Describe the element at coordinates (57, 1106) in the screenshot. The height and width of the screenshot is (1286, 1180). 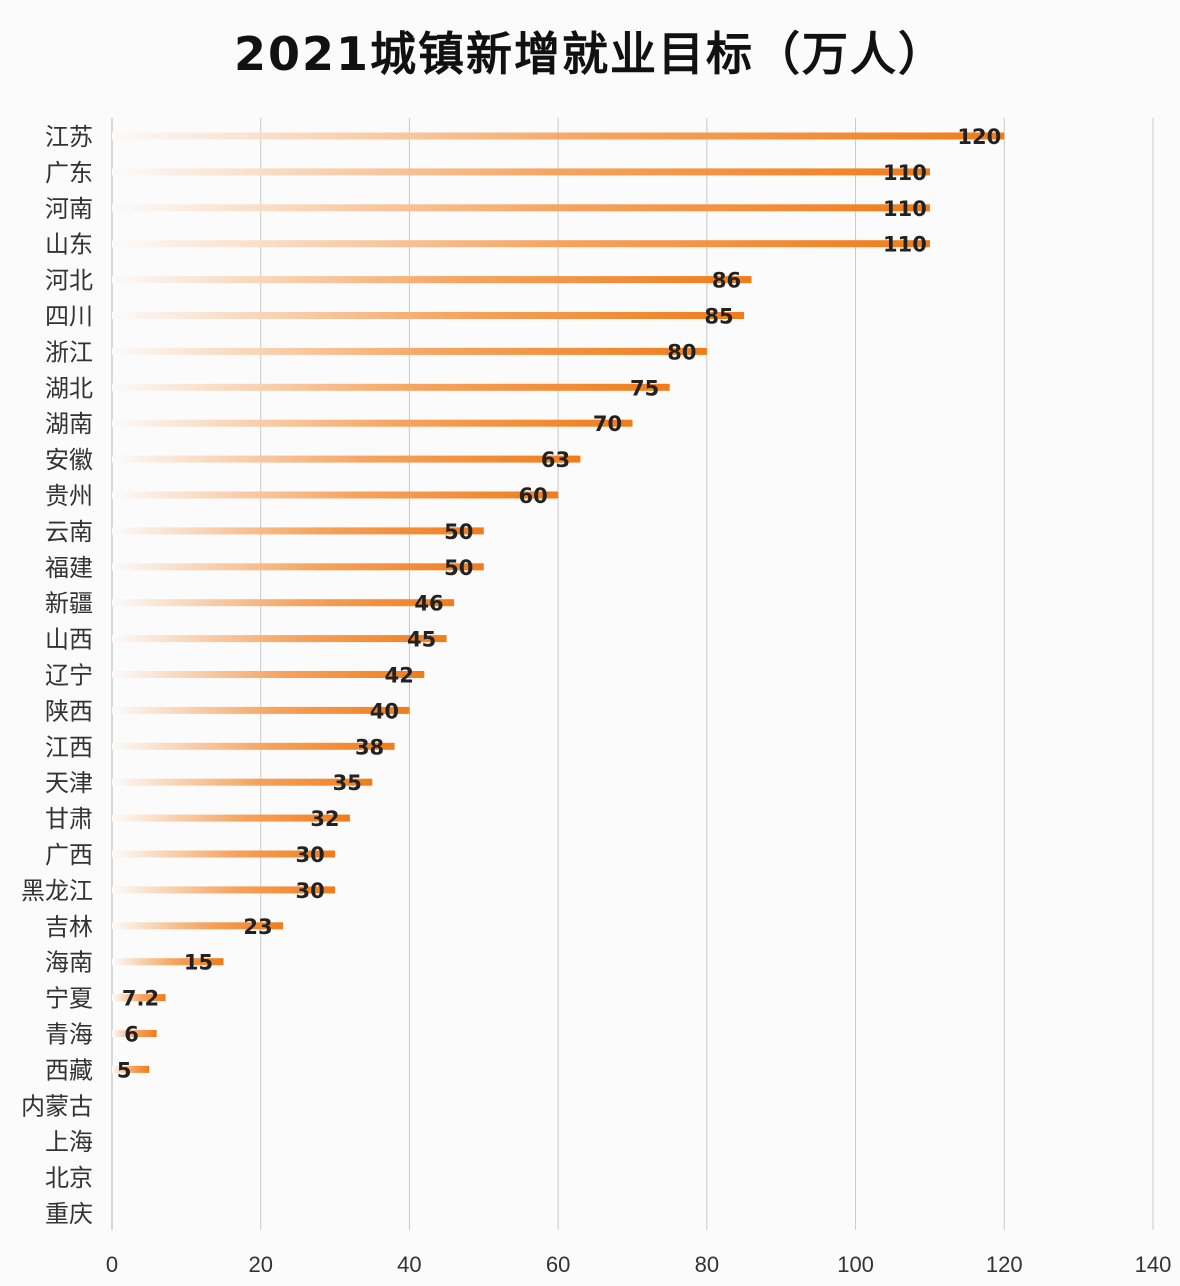
I see `category-label: 内蒙古` at that location.